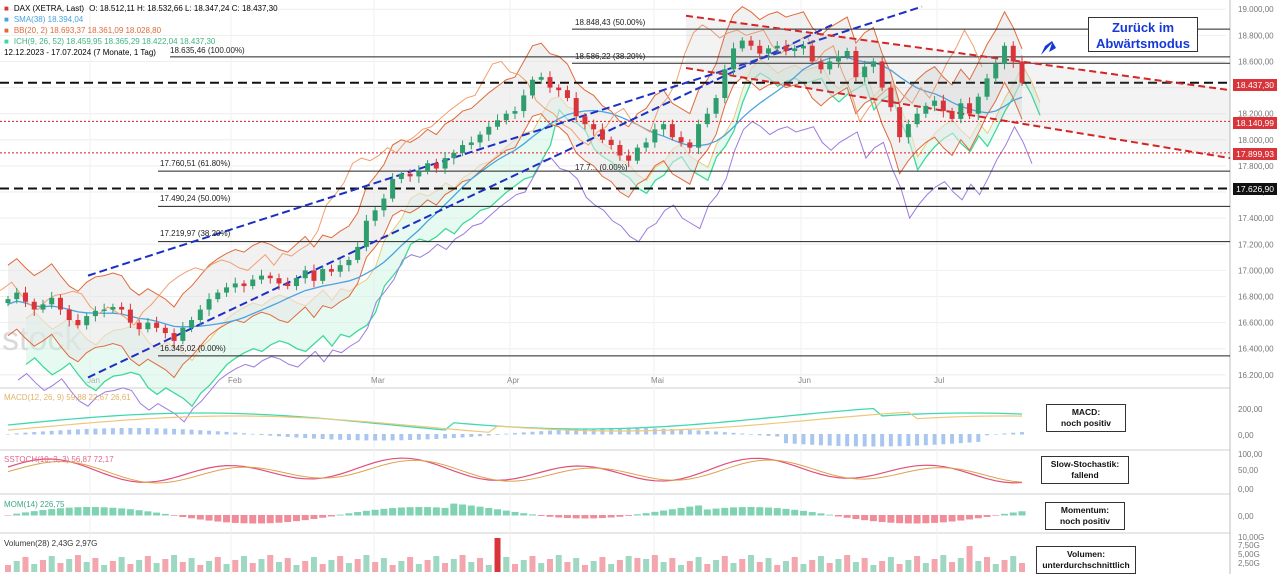 The height and width of the screenshot is (574, 1280). I want to click on y-tick-label: 17.000,00, so click(1256, 270).